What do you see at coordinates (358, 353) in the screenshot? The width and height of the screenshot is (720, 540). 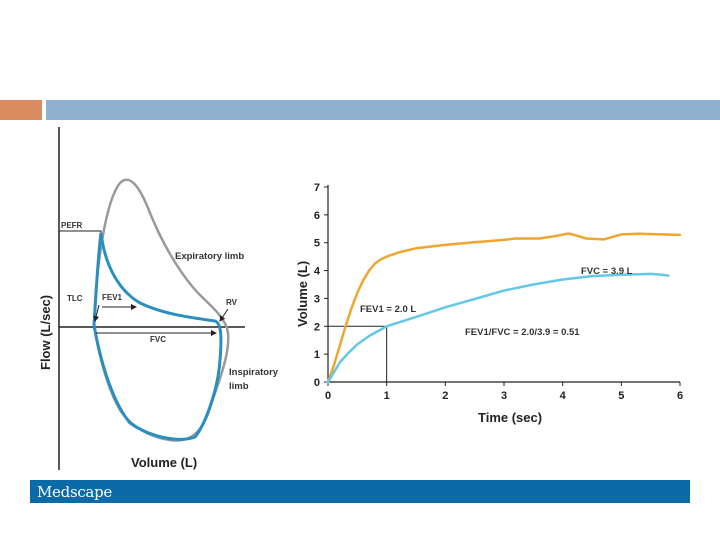 I see `fev1-guide-lines` at bounding box center [358, 353].